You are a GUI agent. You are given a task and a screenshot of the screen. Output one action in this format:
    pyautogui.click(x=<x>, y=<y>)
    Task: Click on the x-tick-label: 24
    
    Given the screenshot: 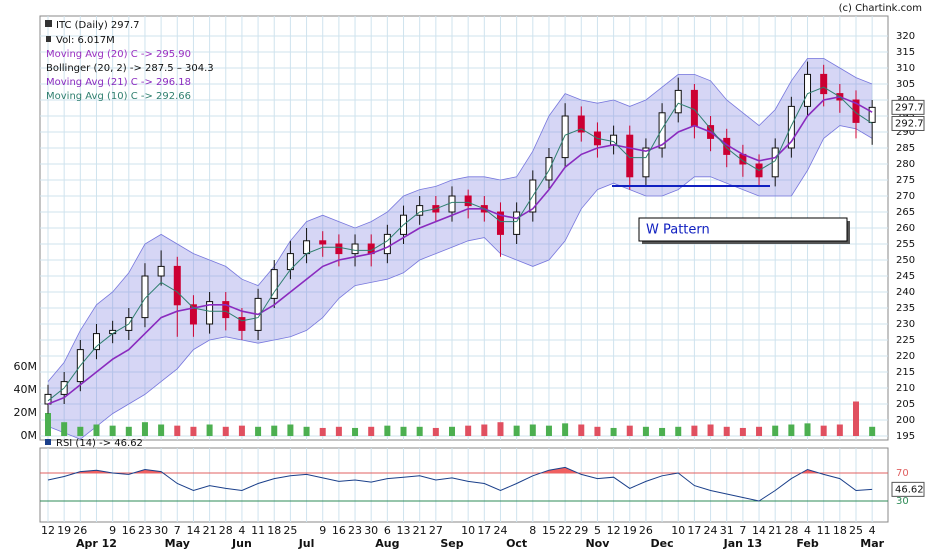 What is the action you would take?
    pyautogui.click(x=500, y=530)
    